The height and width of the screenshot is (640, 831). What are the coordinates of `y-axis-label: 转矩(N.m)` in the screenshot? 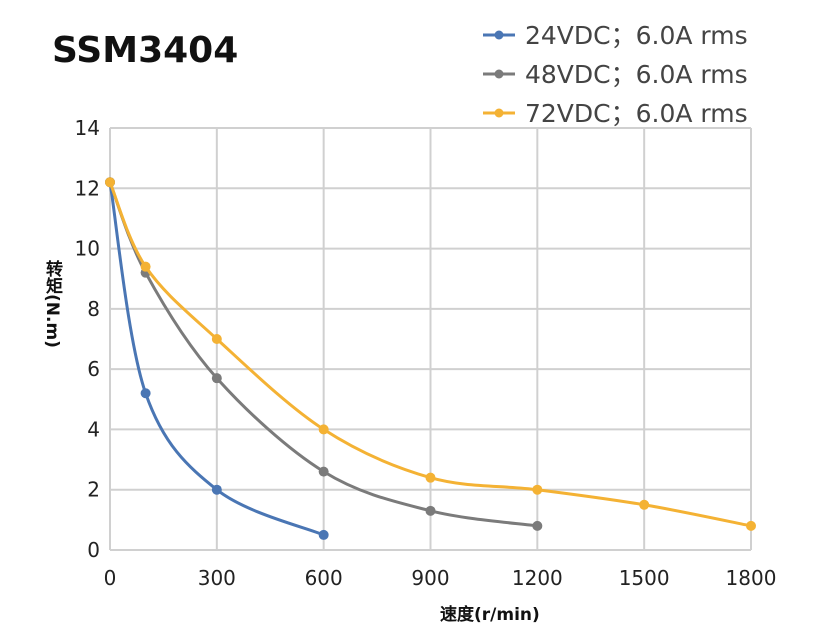 It's located at (52, 304).